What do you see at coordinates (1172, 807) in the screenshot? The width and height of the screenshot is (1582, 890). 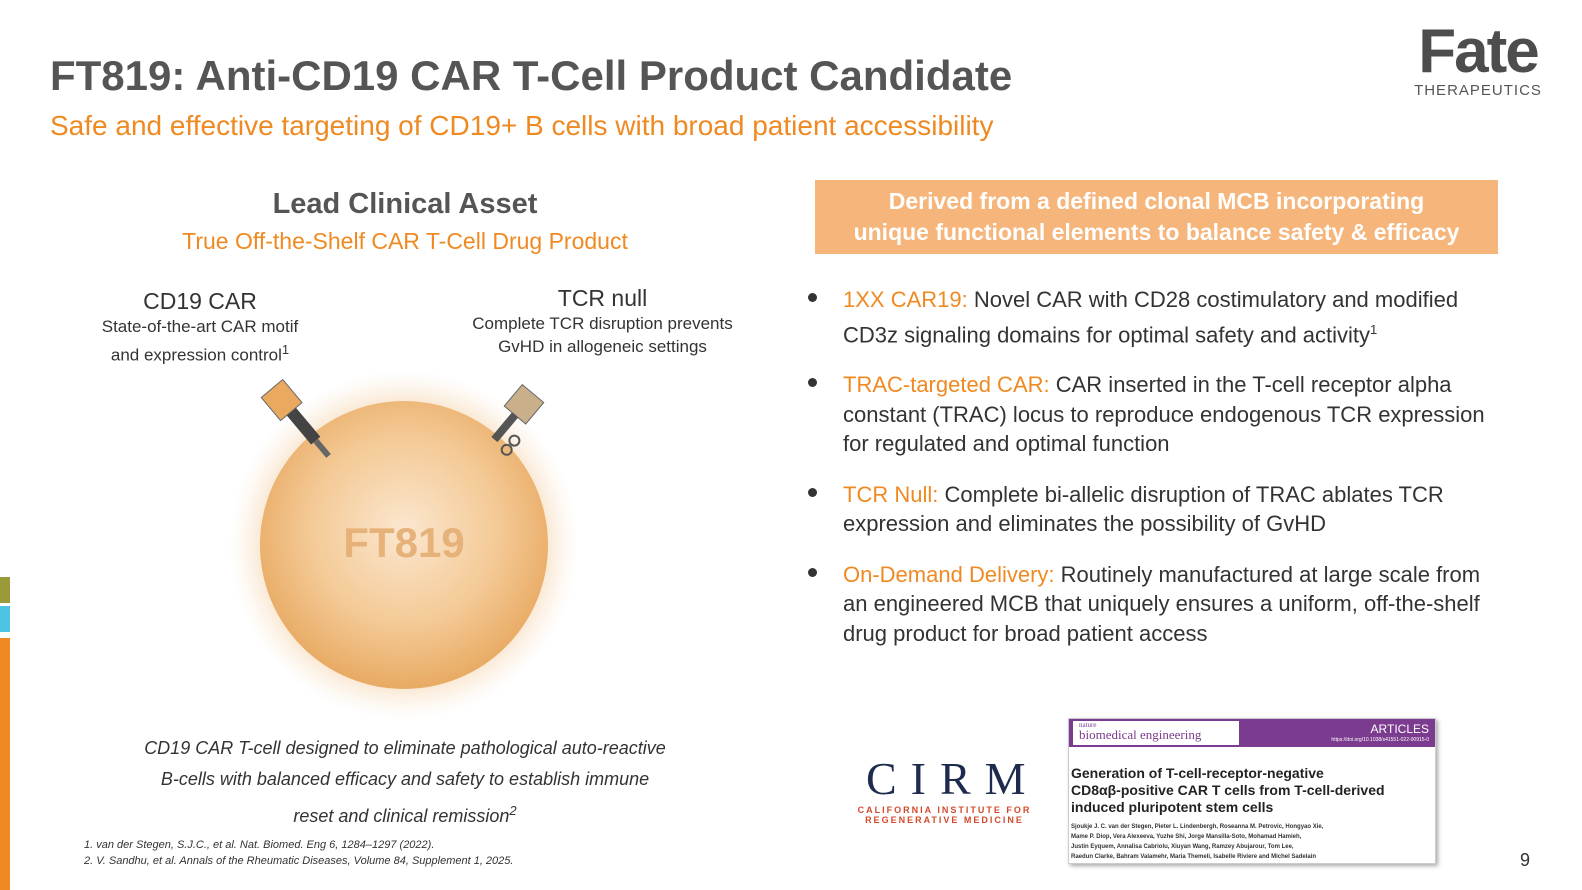 I see `article-title-line: induced pluripotent stem cells` at bounding box center [1172, 807].